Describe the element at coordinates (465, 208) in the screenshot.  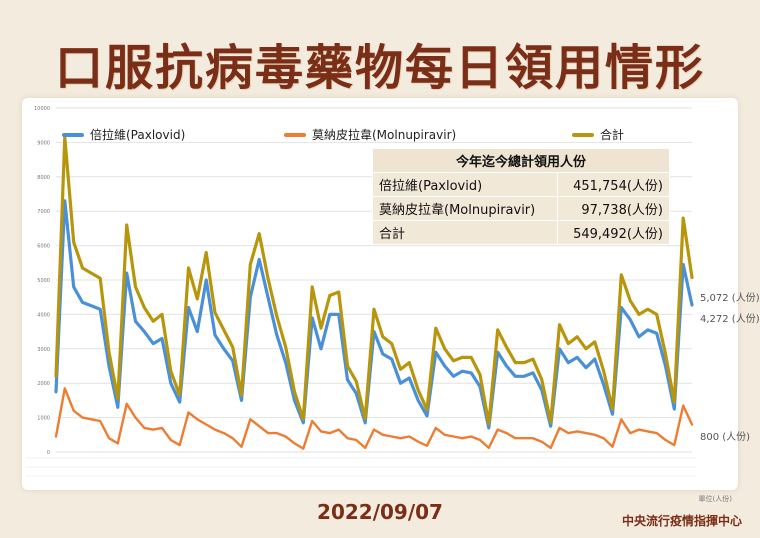
I see `summary-label: 莫納皮拉韋(Molnupiravir)` at that location.